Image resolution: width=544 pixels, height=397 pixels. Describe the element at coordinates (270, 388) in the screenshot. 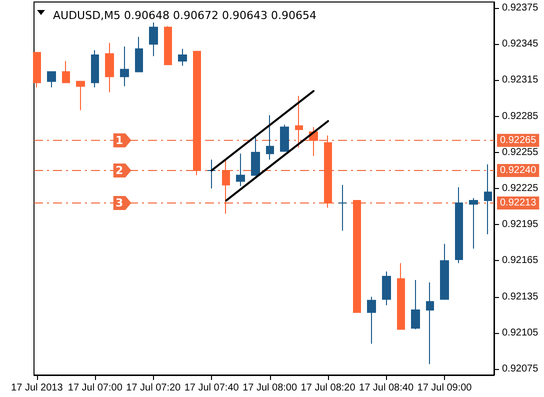

I see `x-tick-label: 17 Jul 08:00` at that location.